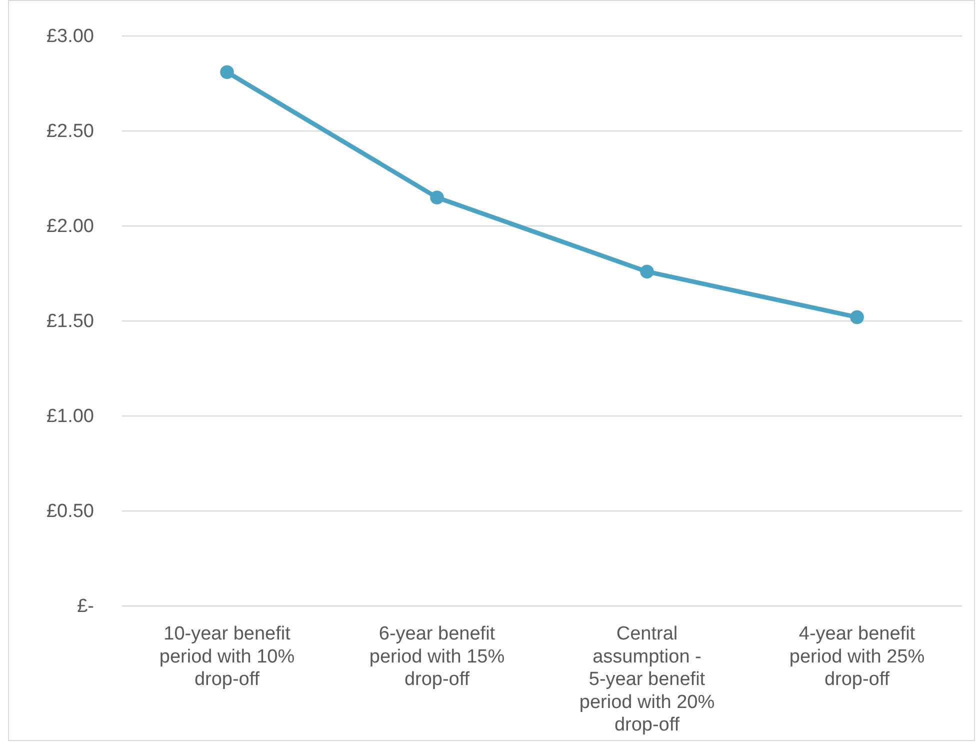 The image size is (976, 742). Describe the element at coordinates (70, 131) in the screenshot. I see `y-tick-label: £2.50` at that location.